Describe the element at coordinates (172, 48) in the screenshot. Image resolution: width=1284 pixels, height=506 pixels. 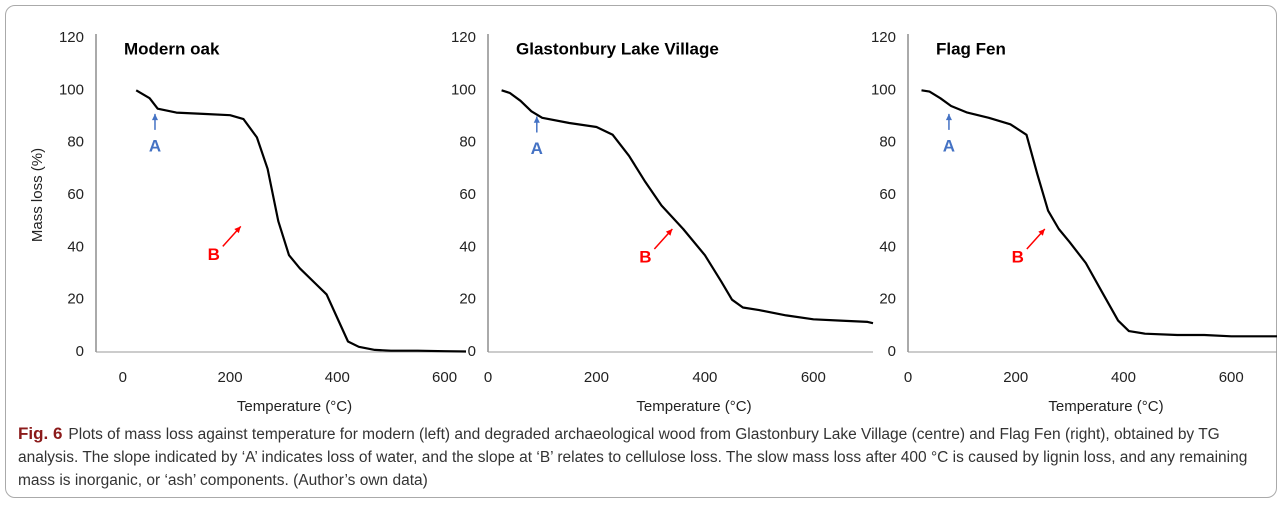
I see `chart-title: Modern oak` at that location.